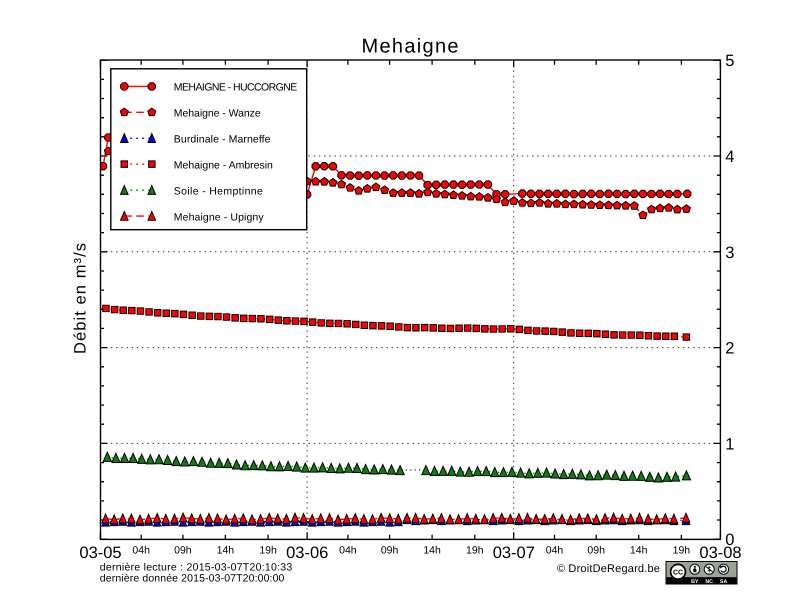 The height and width of the screenshot is (605, 800). I want to click on svg-text: 03-05, so click(100, 553).